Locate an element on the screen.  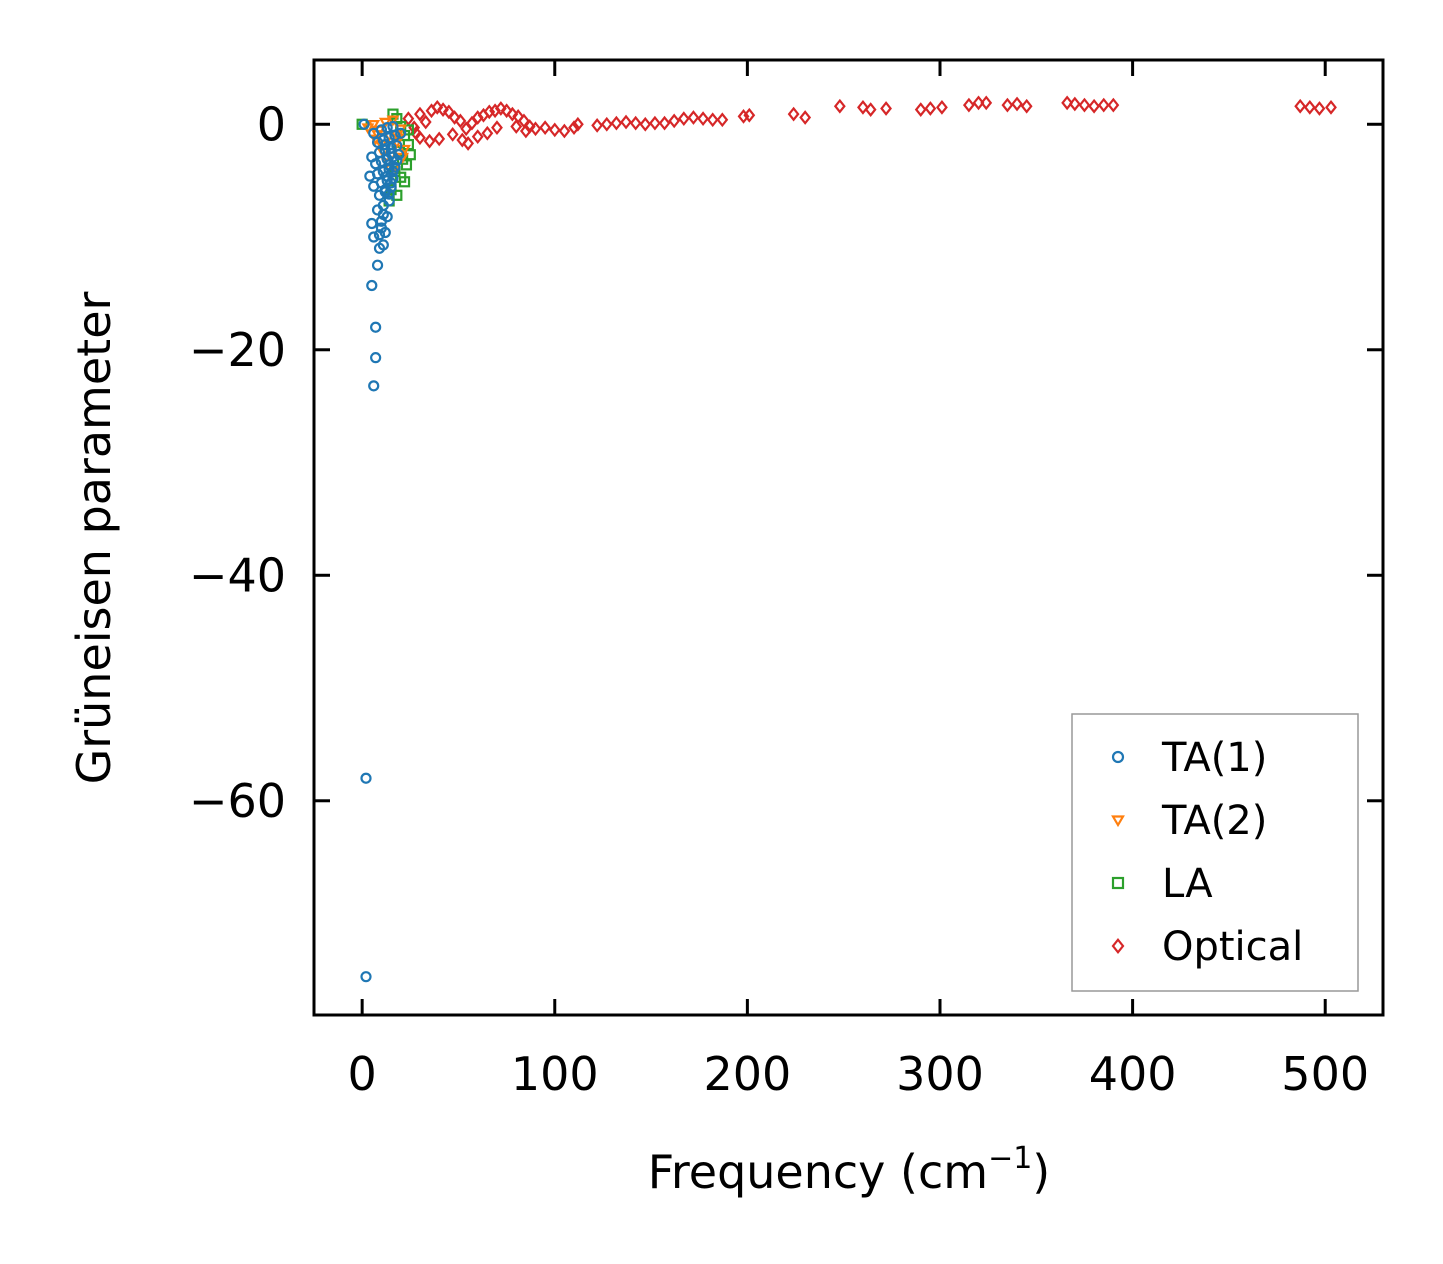
point-ta-1--5 is located at coordinates (372, 285).